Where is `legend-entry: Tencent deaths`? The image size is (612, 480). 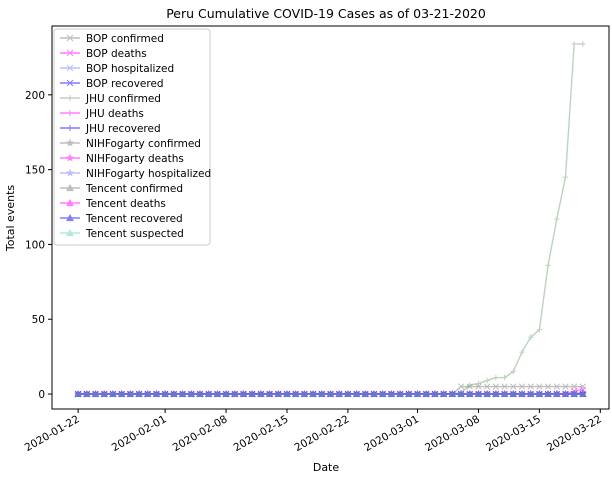 legend-entry: Tencent deaths is located at coordinates (113, 204).